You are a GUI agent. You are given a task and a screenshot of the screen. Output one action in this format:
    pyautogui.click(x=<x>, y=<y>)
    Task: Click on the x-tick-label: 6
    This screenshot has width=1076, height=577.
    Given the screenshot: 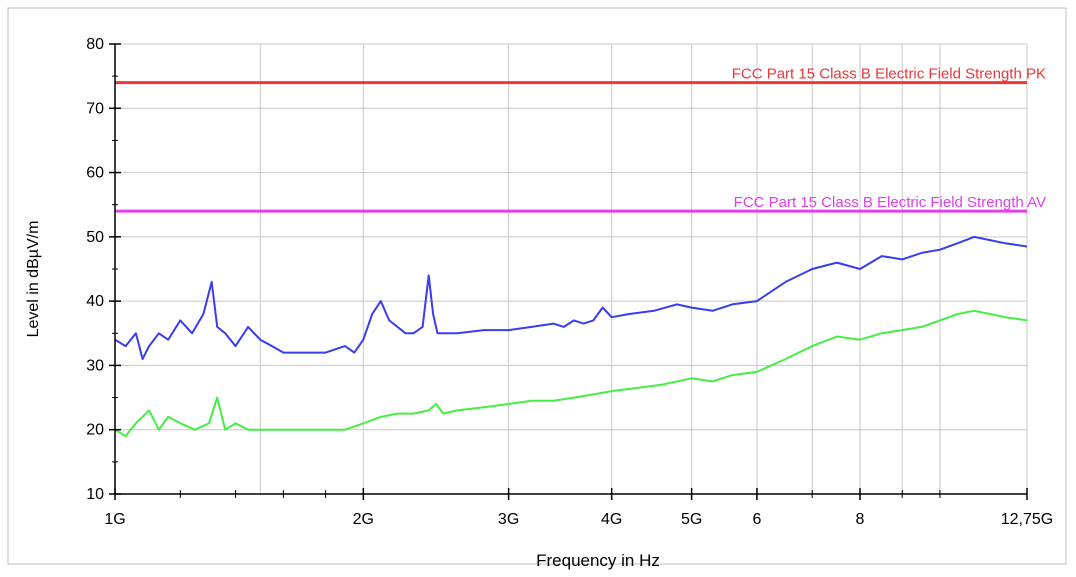 What is the action you would take?
    pyautogui.click(x=756, y=519)
    